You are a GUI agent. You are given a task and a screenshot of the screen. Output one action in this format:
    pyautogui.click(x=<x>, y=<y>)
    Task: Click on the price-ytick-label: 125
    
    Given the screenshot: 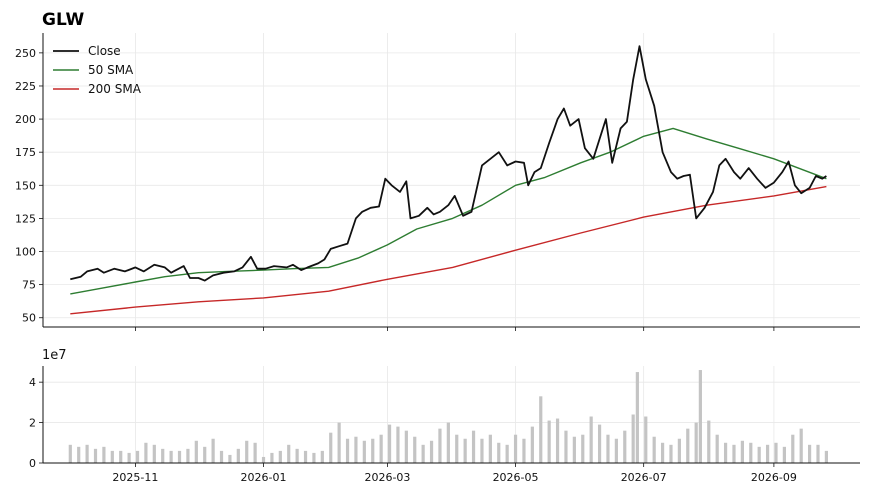 What is the action you would take?
    pyautogui.click(x=25, y=218)
    